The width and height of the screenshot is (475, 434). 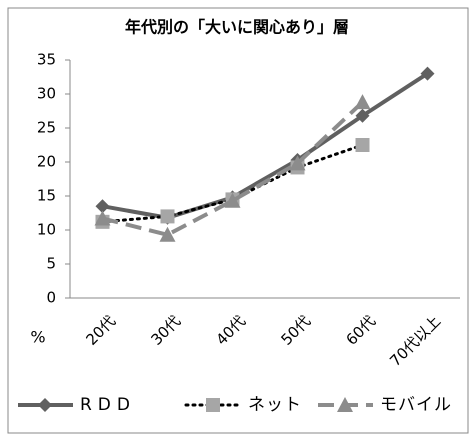 I want to click on y-tick-label: 35, so click(x=46, y=60).